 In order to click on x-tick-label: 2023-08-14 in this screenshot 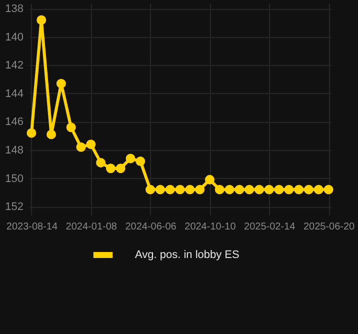, I will do `click(32, 227)`.